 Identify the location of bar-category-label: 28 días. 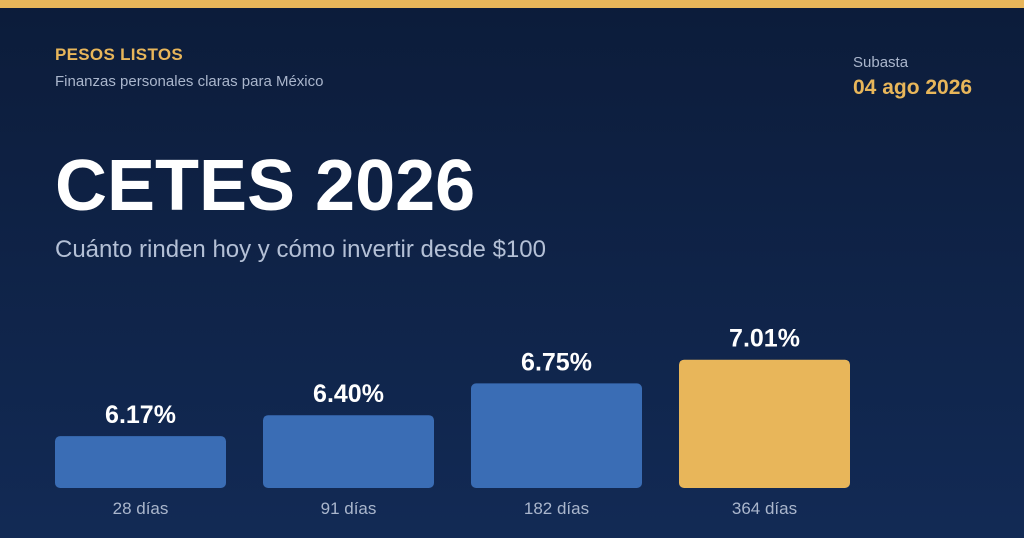
(141, 508).